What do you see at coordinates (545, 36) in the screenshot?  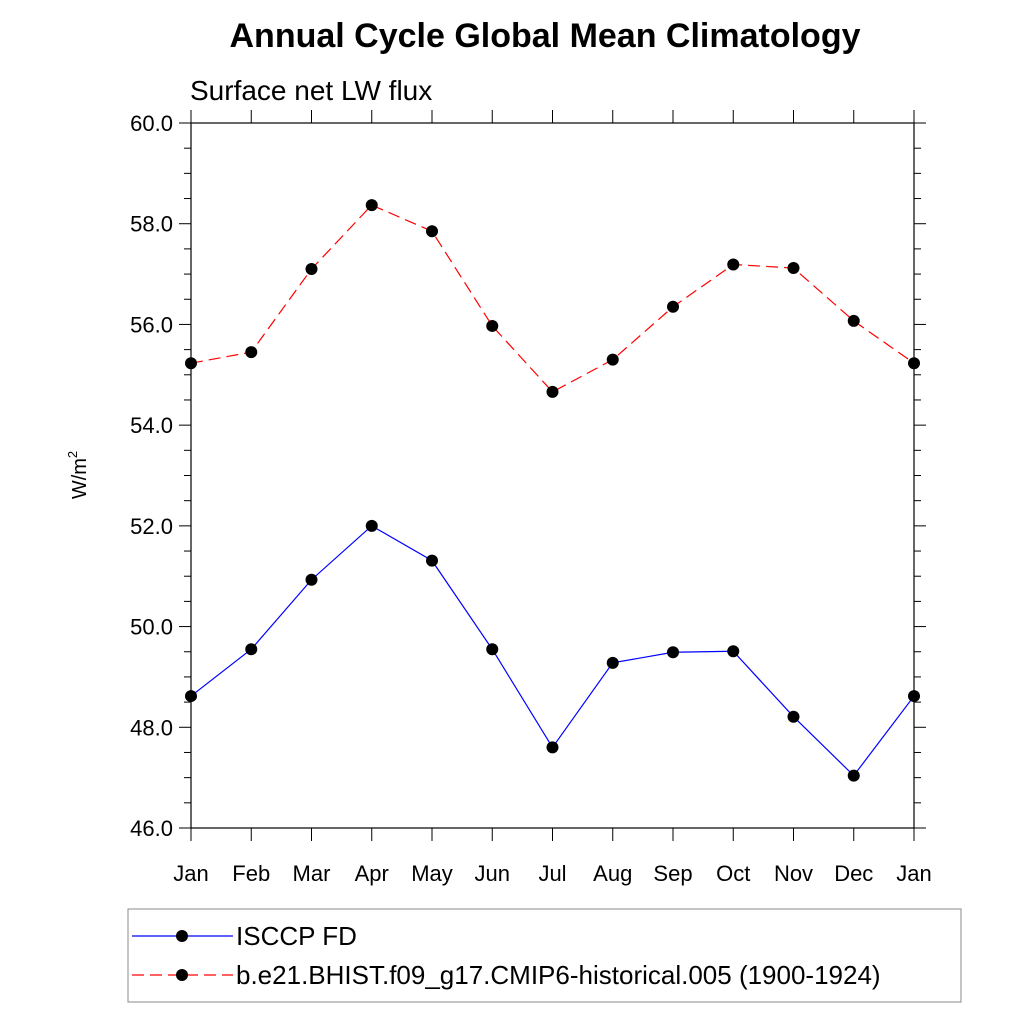 I see `chart-title: Annual Cycle Global Mean Climatology` at bounding box center [545, 36].